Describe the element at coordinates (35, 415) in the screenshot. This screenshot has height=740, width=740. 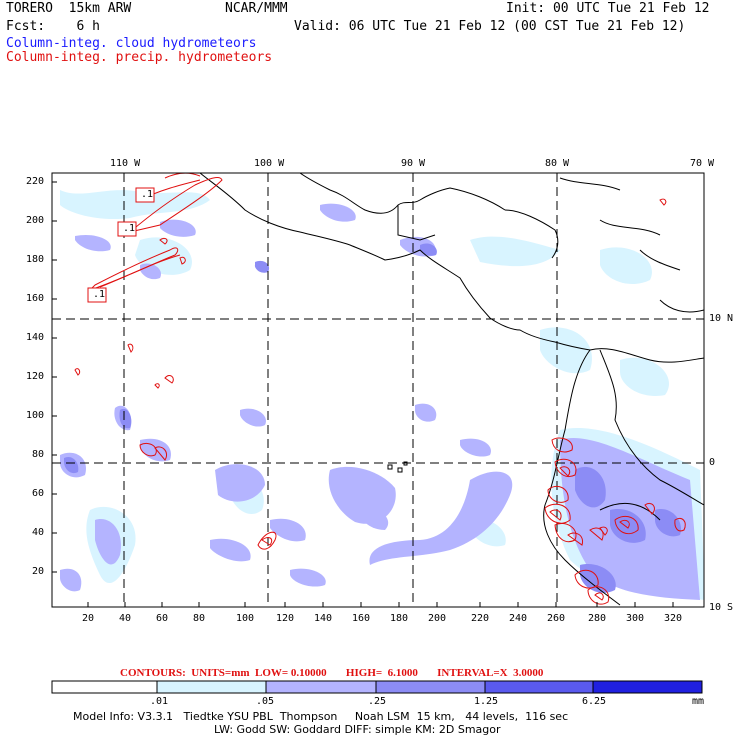
I see `y-tick: 100` at that location.